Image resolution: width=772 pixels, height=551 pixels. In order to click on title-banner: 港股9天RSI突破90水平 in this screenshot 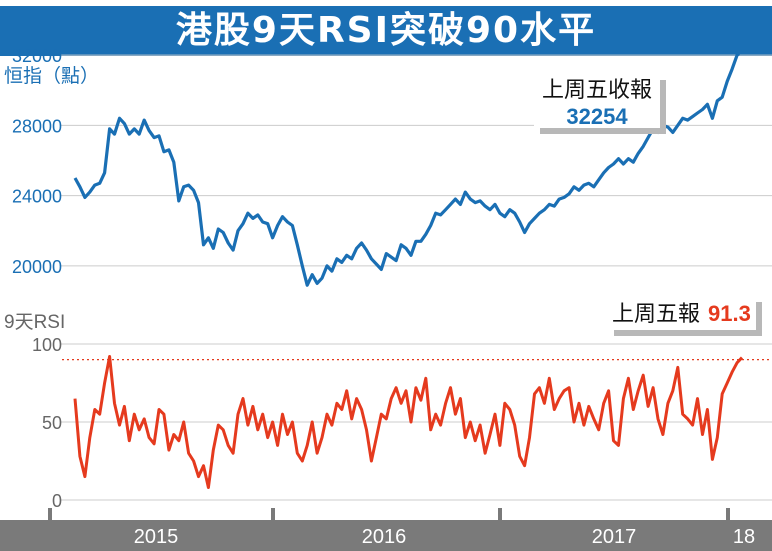, I will do `click(386, 29)`.